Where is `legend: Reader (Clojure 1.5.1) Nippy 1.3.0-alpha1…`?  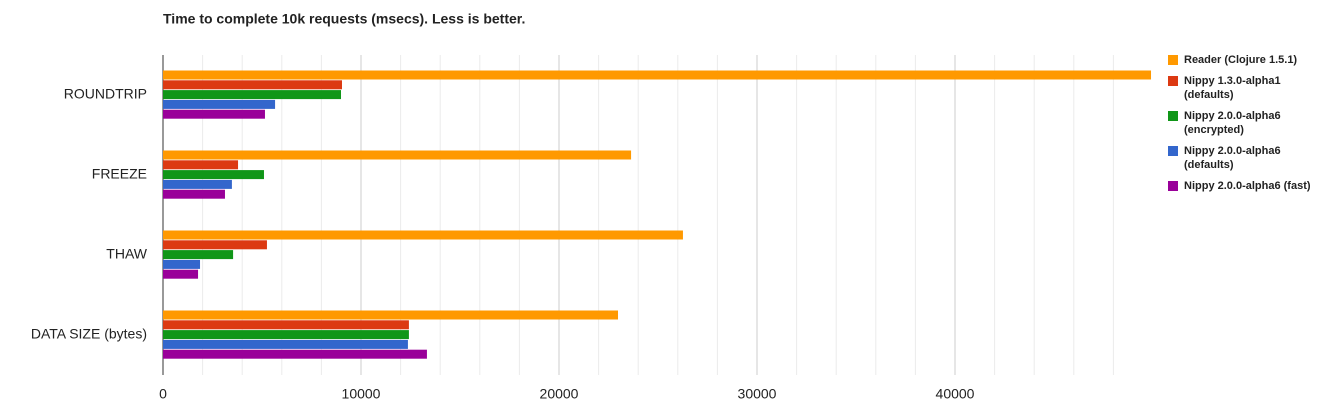 legend: Reader (Clojure 1.5.1) Nippy 1.3.0-alpha1… is located at coordinates (1243, 126).